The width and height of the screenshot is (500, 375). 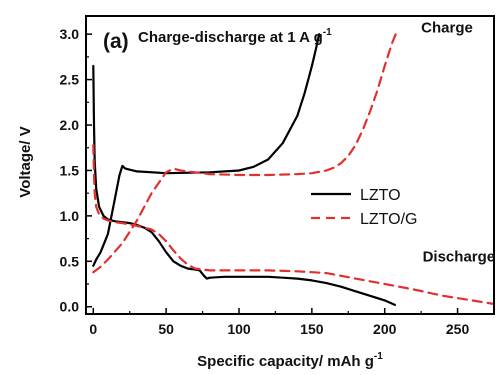 What do you see at coordinates (378, 356) in the screenshot?
I see `x-axis-label-superscript: -1` at bounding box center [378, 356].